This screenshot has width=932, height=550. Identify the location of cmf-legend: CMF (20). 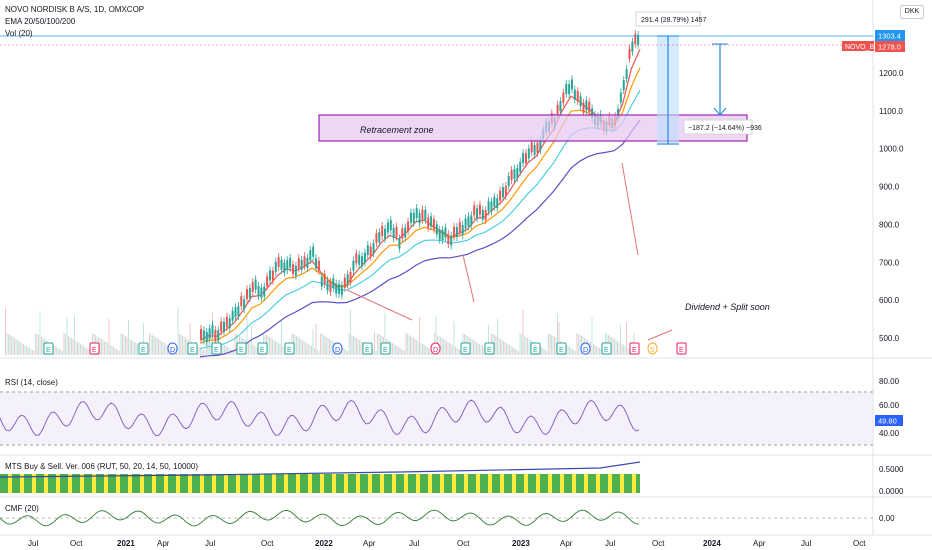
(22, 508).